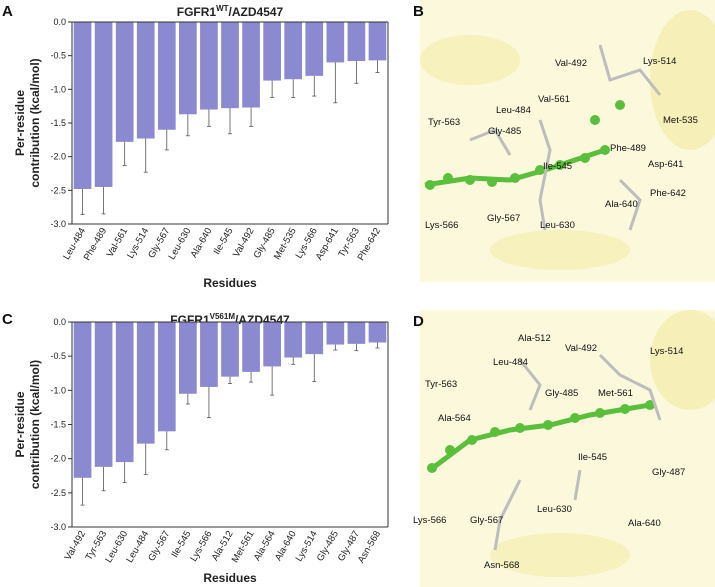 The height and width of the screenshot is (587, 715). Describe the element at coordinates (223, 316) in the screenshot. I see `title-part: V561M` at that location.